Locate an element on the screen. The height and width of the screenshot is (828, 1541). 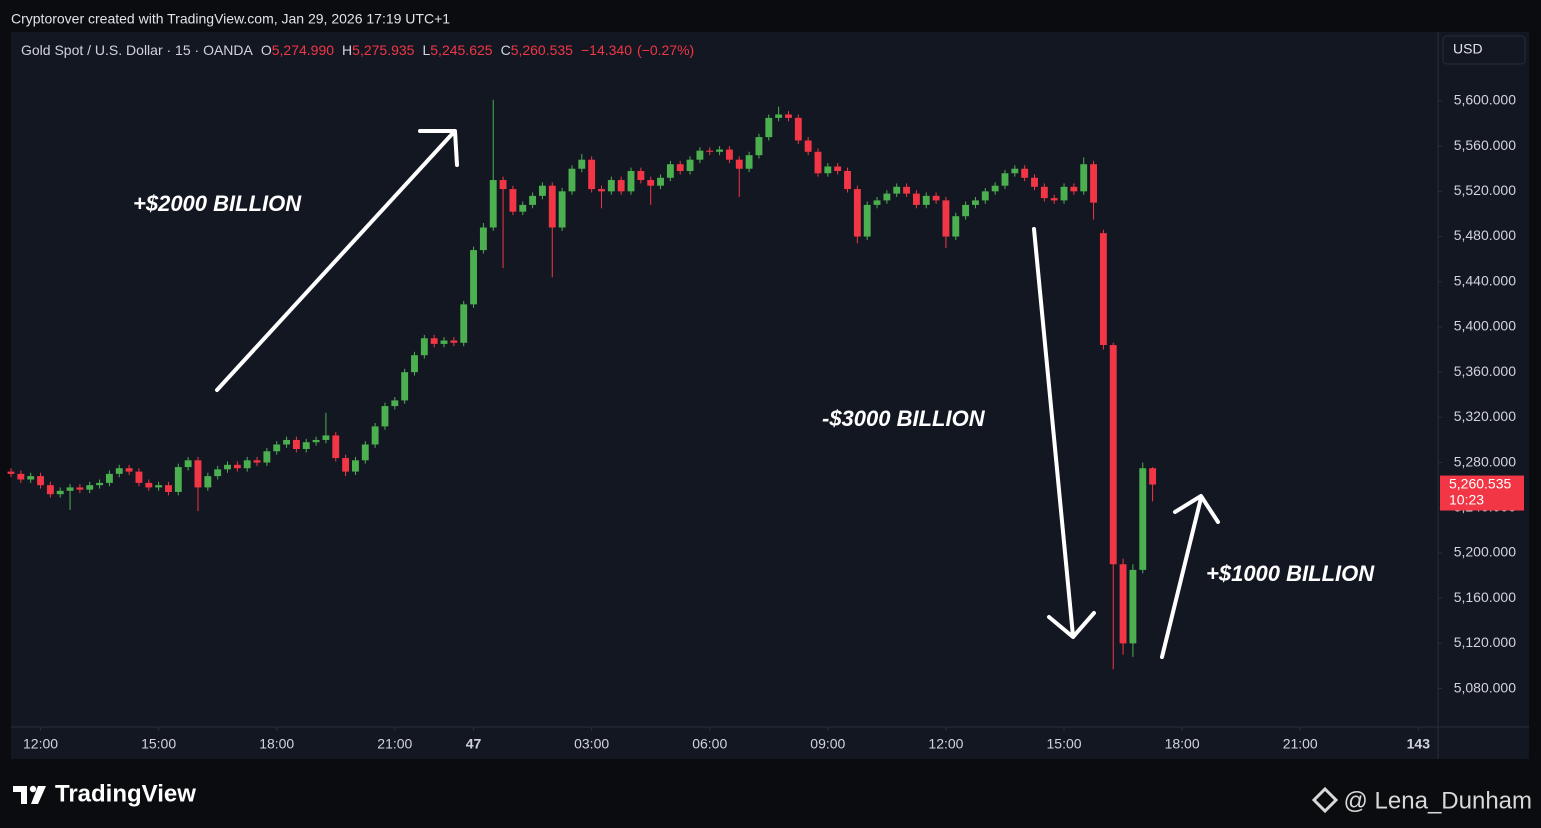
open-label: O is located at coordinates (266, 50).